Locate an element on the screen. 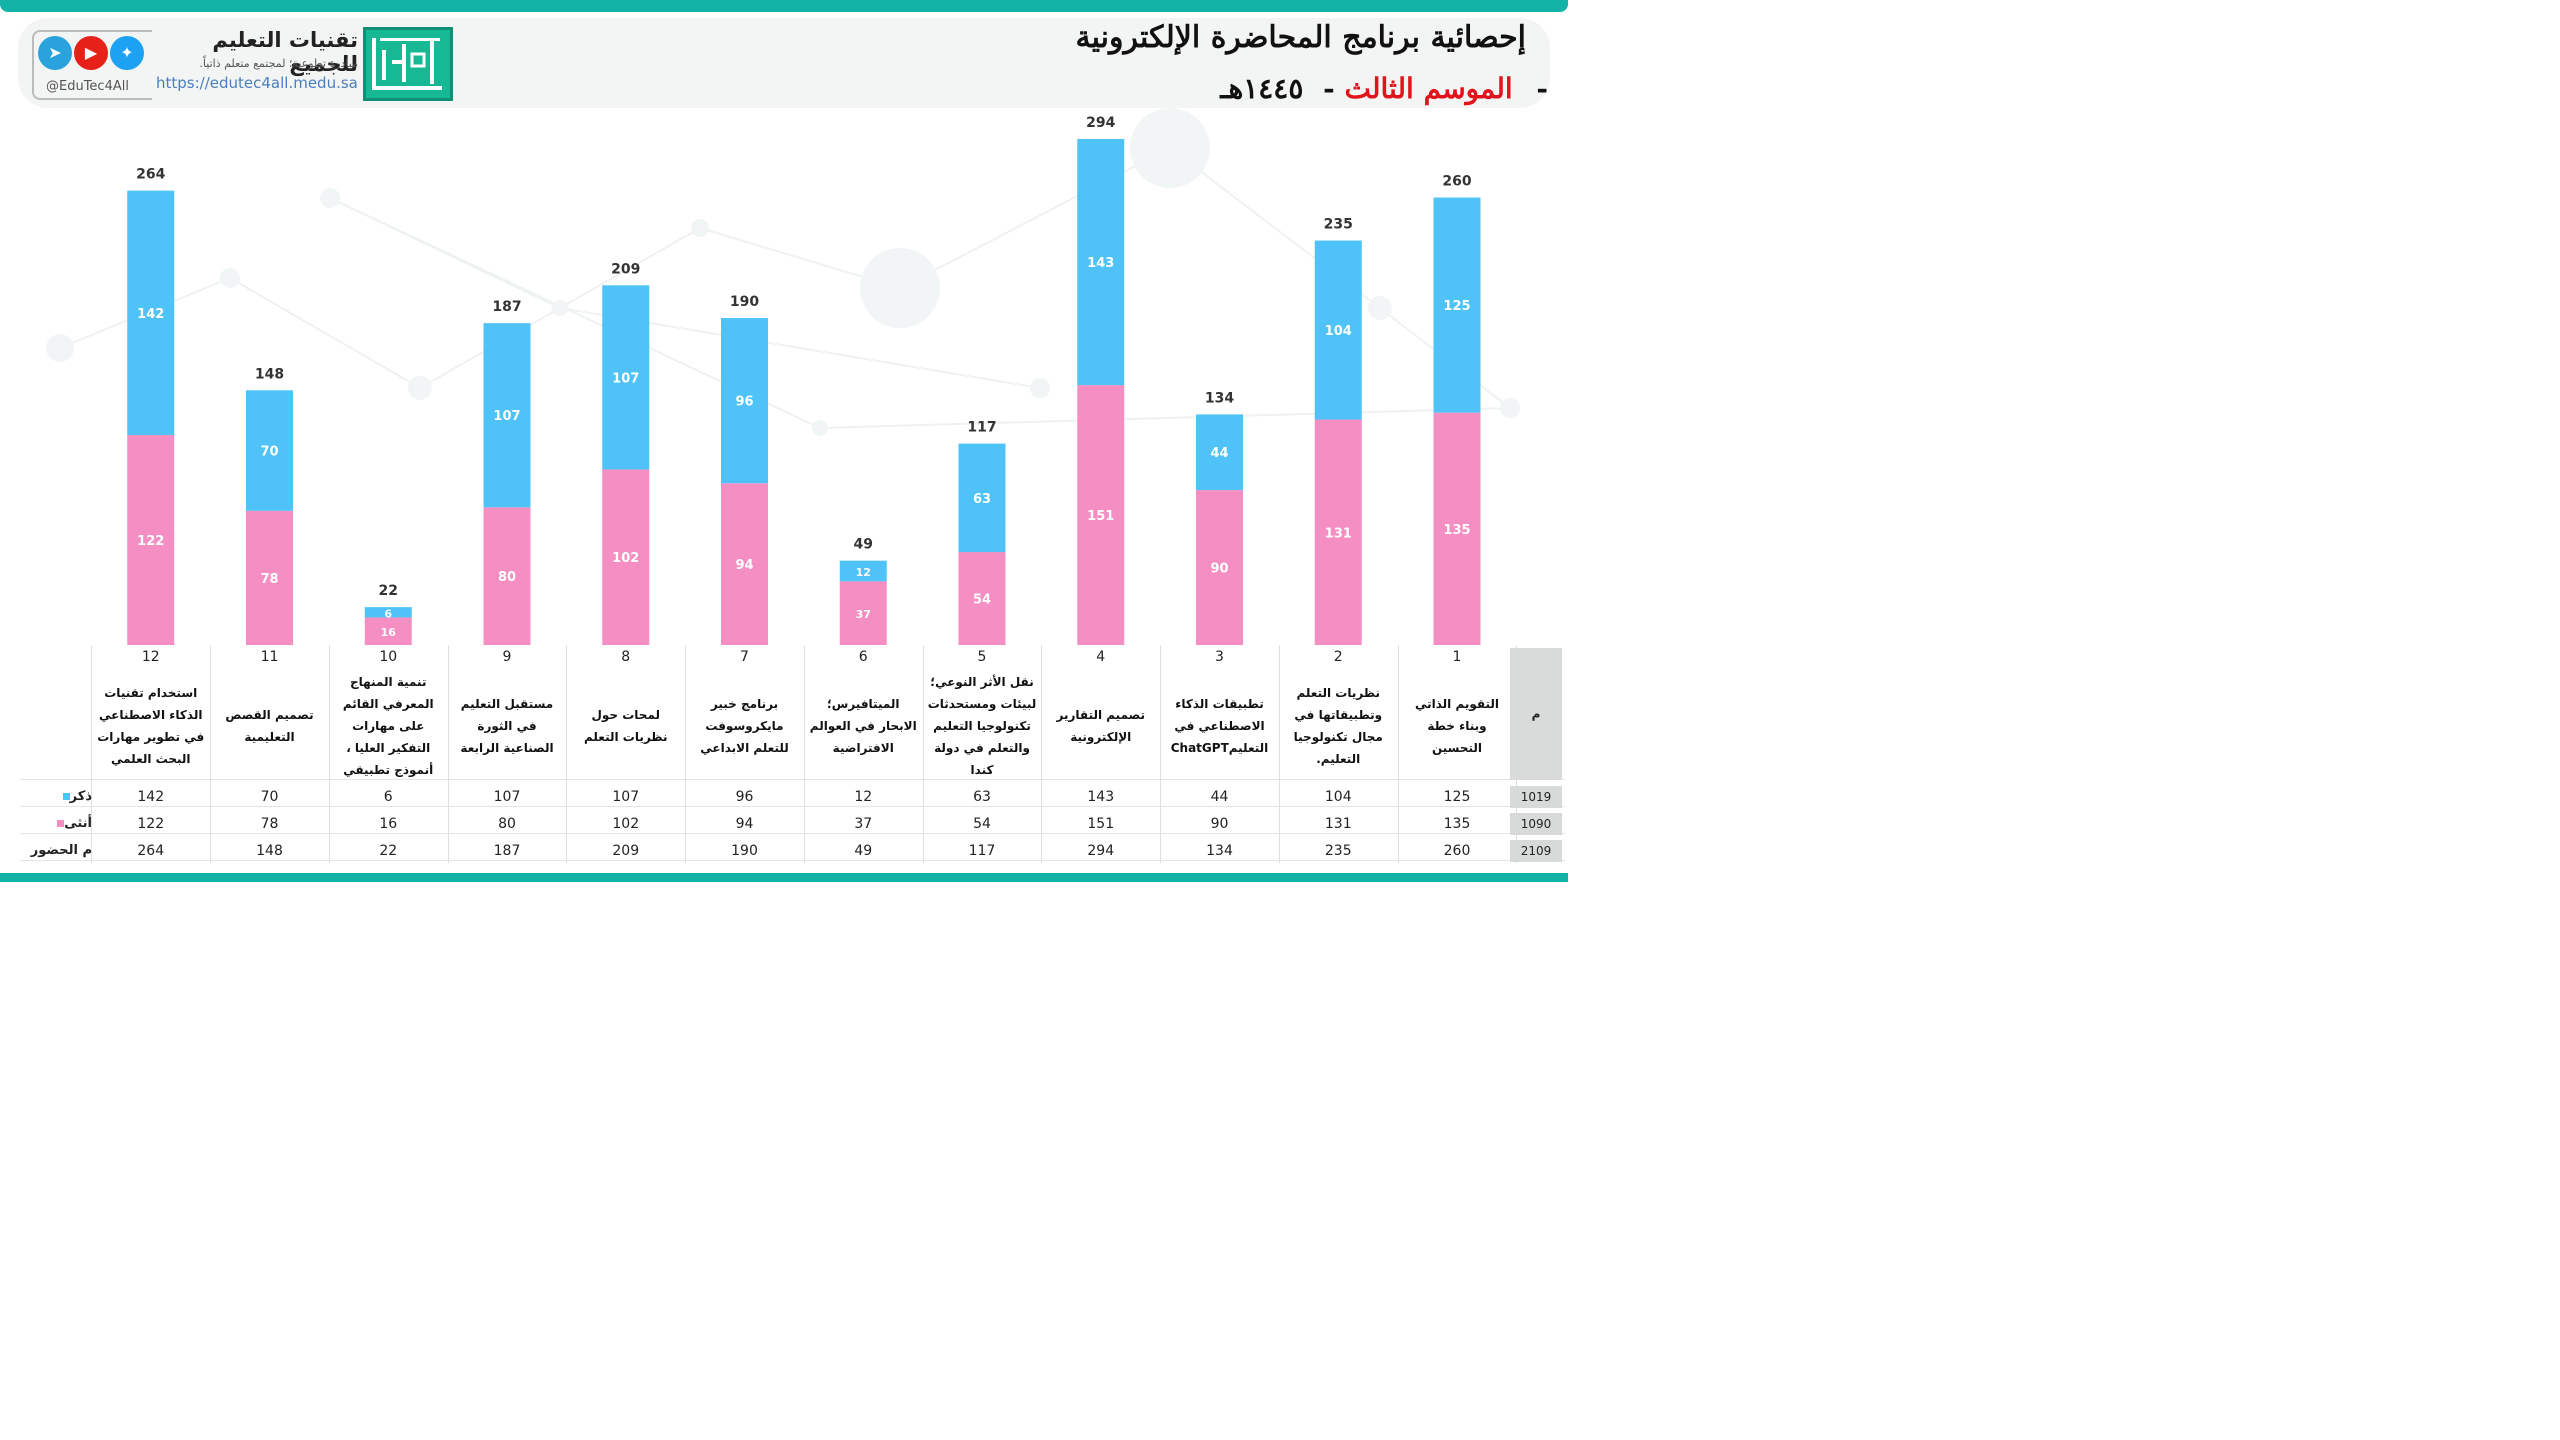 The image size is (2560, 1440). table-col-number: 3 is located at coordinates (1219, 657).